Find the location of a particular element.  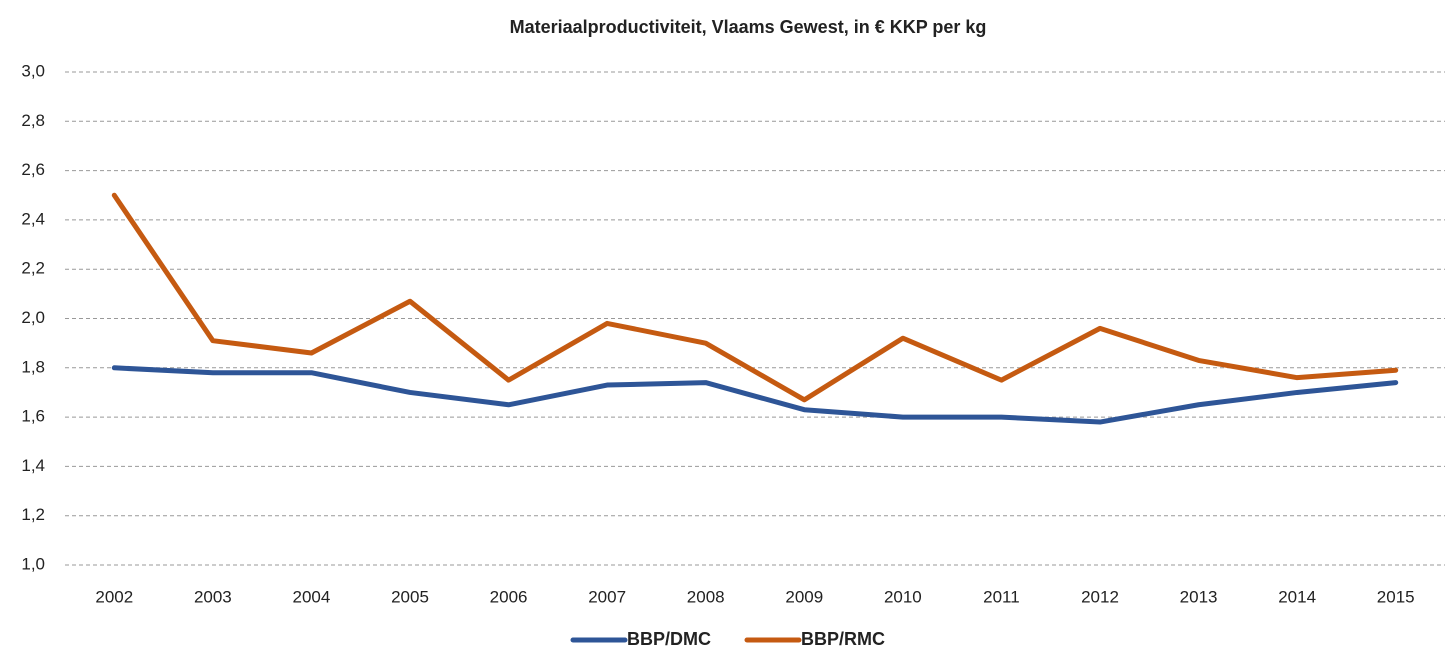

y-tick-label: 2,2 is located at coordinates (33, 268).